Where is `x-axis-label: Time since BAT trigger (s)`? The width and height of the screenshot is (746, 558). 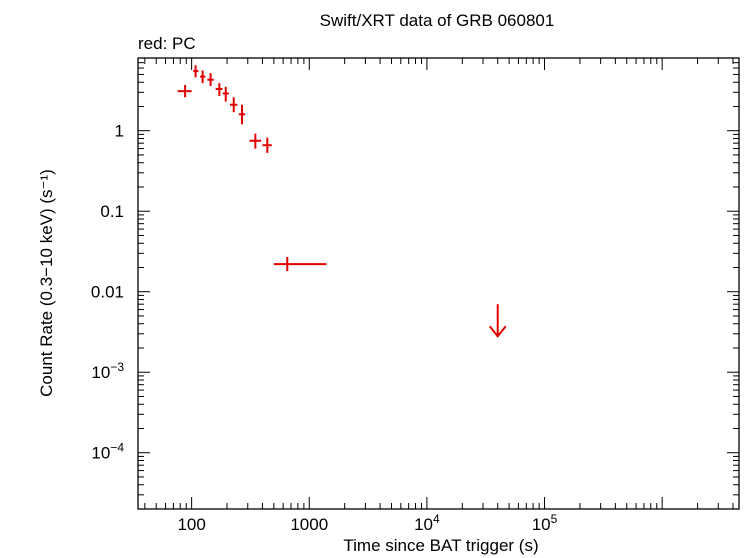 x-axis-label: Time since BAT trigger (s) is located at coordinates (440, 545).